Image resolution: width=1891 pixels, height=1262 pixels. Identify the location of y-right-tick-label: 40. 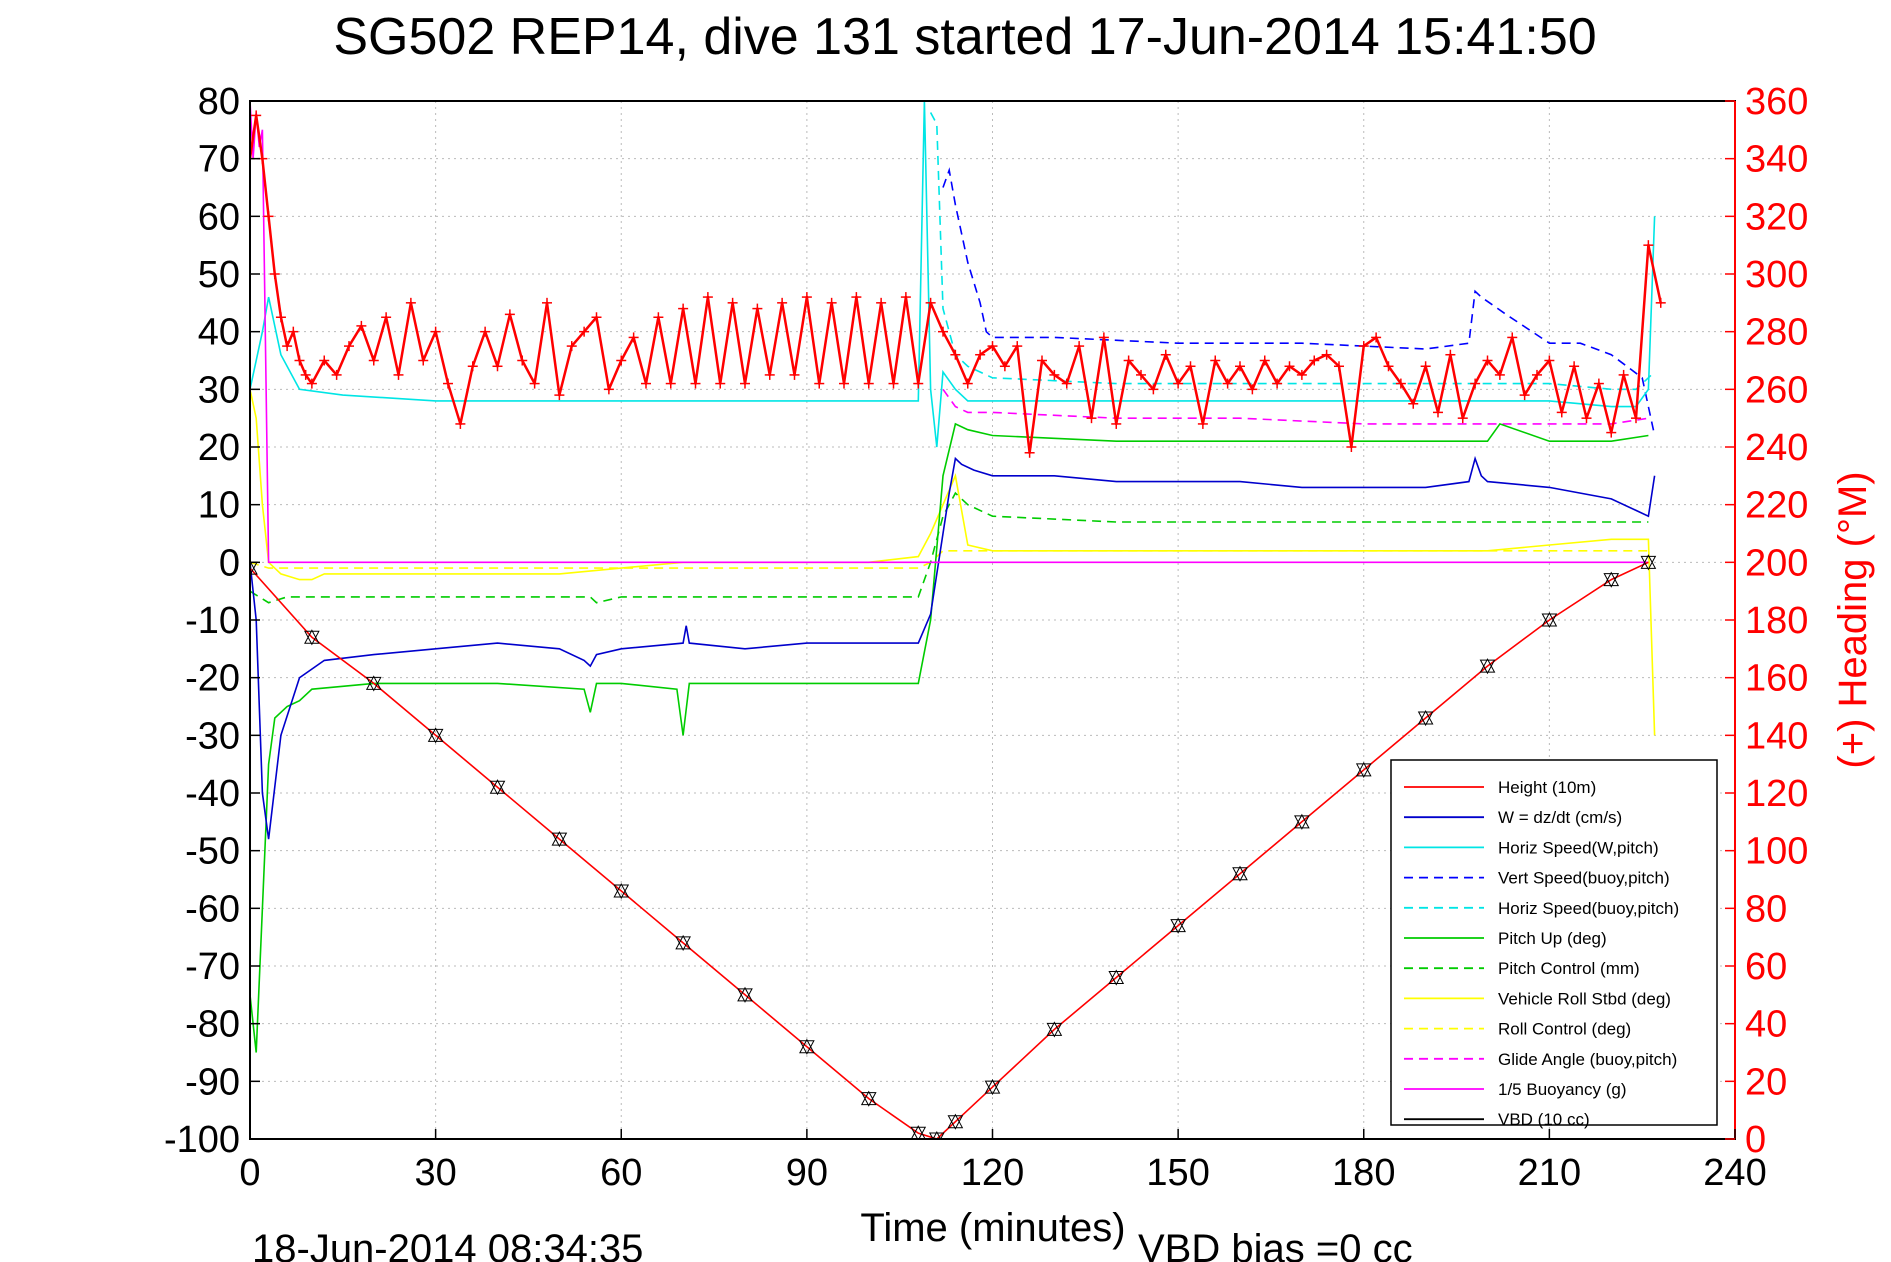
(1766, 1025).